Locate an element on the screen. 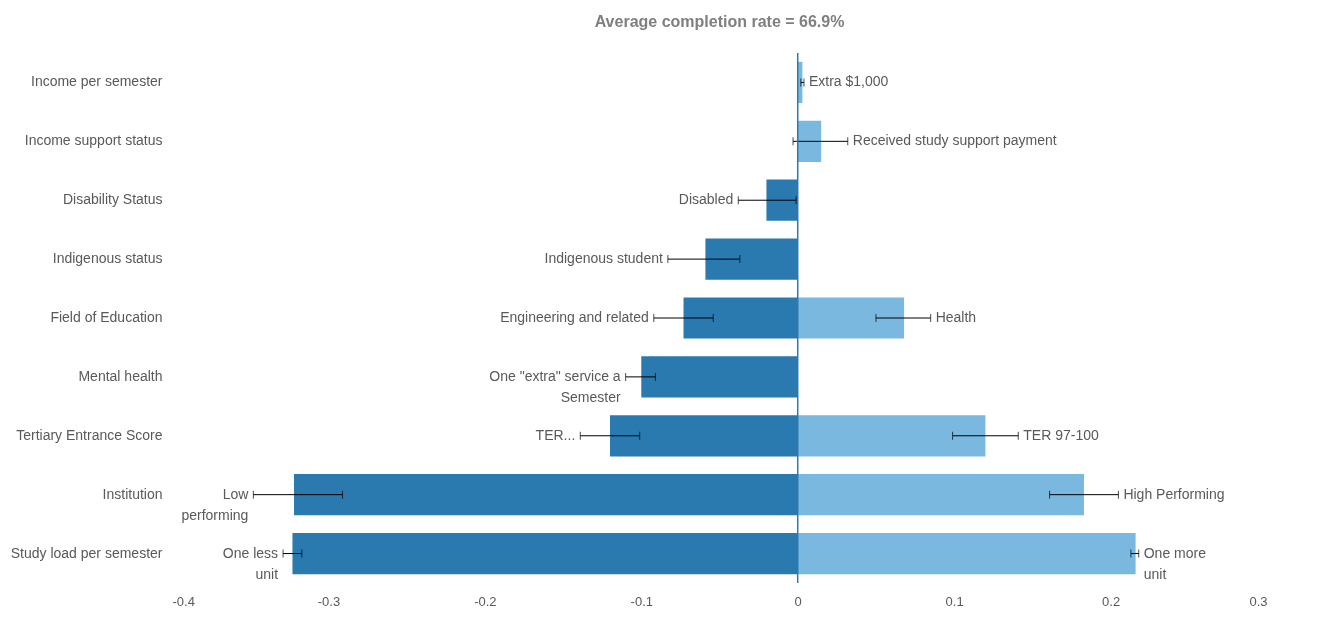 The height and width of the screenshot is (619, 1325). y-tick-label: Mental health is located at coordinates (120, 375).